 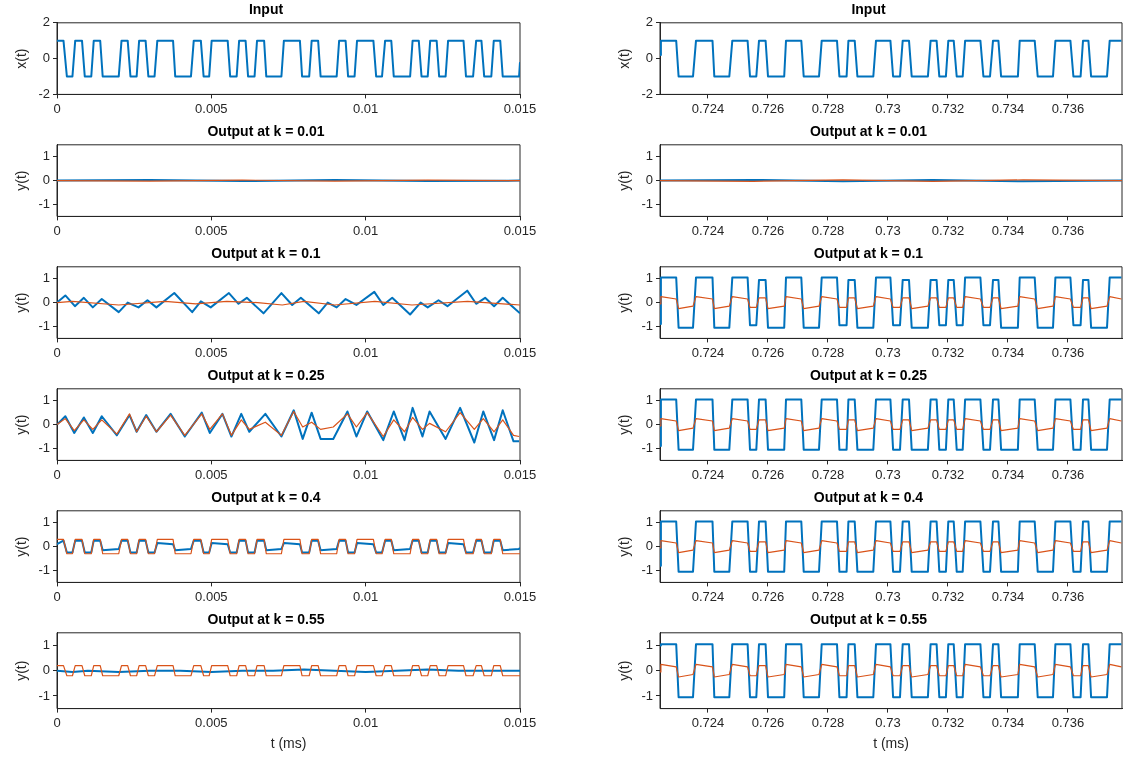 I want to click on x-axis-title: t (ms), so click(x=891, y=743).